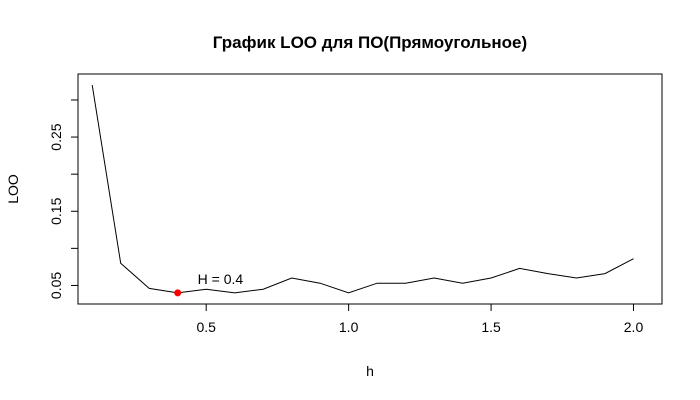  I want to click on y-tick-label: 0.15, so click(56, 210).